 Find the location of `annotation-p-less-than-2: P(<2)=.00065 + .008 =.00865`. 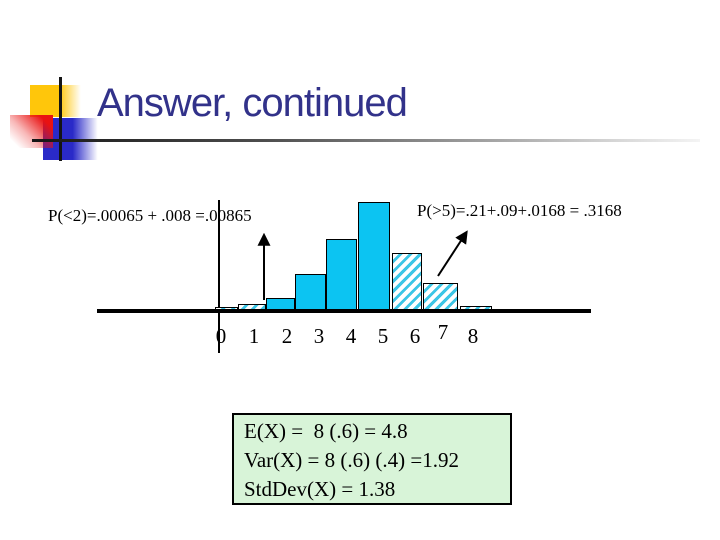

annotation-p-less-than-2: P(<2)=.00065 + .008 =.00865 is located at coordinates (150, 215).